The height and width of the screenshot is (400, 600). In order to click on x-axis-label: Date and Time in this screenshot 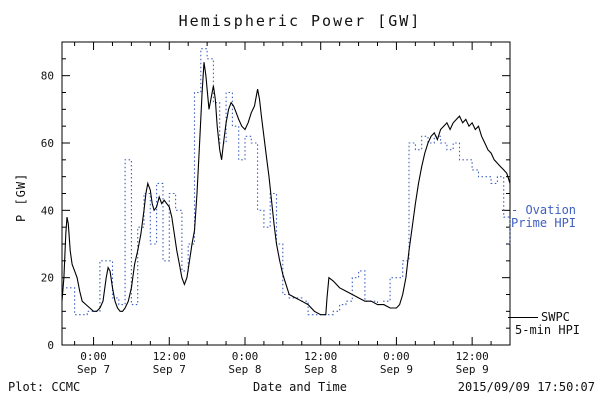, I will do `click(300, 387)`.